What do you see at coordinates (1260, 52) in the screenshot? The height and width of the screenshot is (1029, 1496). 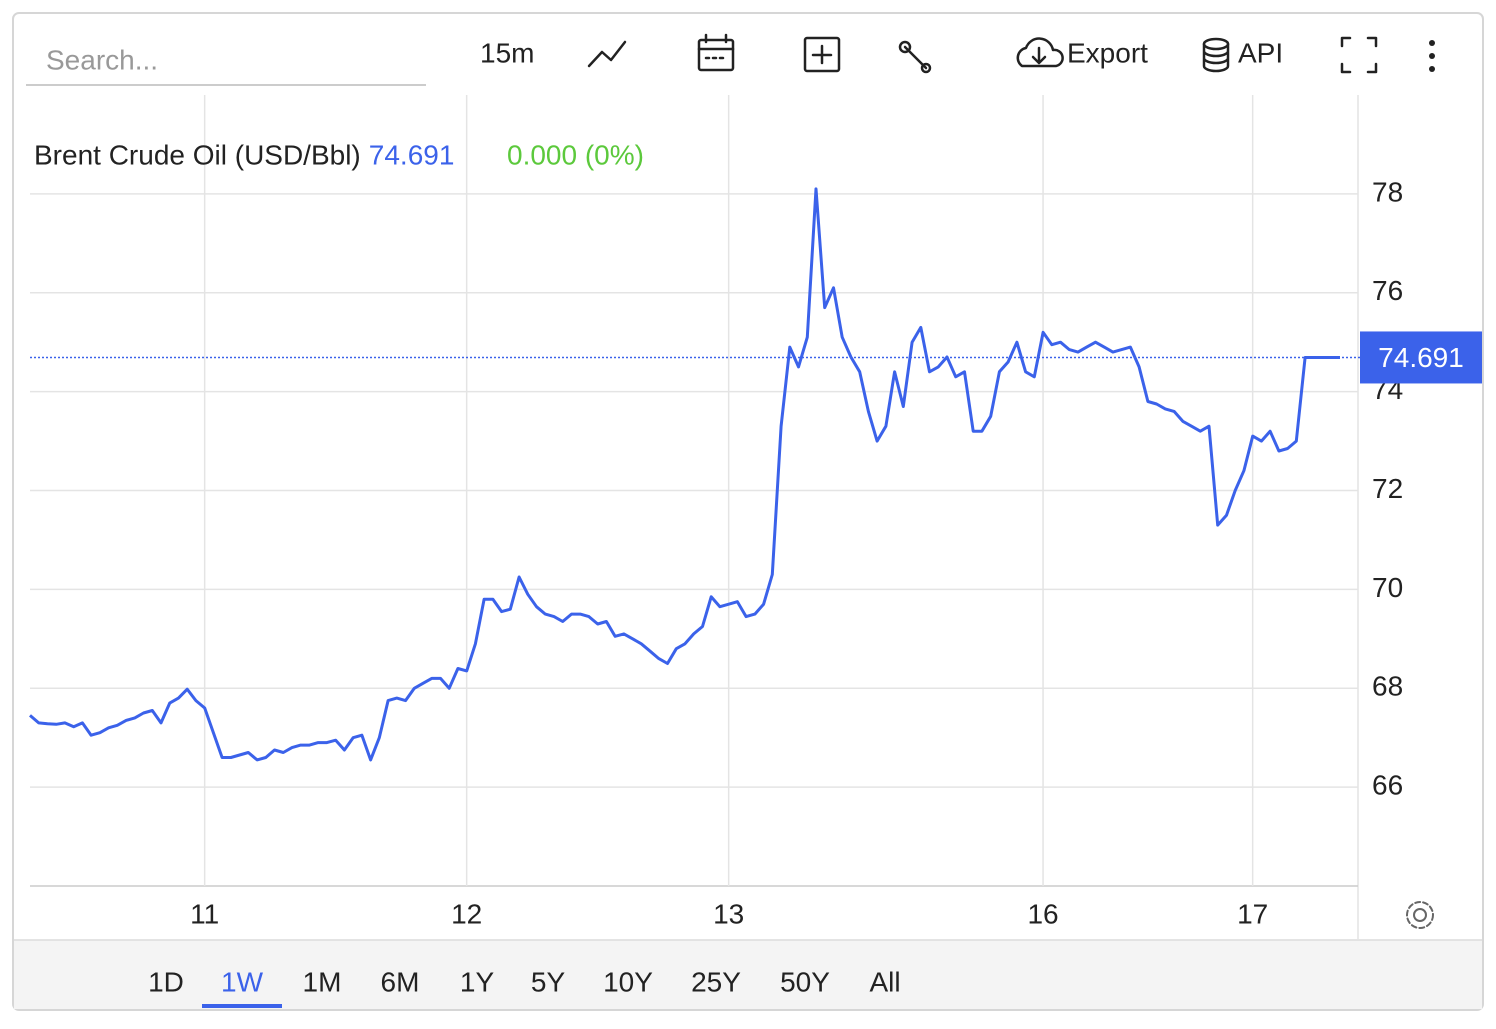 I see `api-button: API` at bounding box center [1260, 52].